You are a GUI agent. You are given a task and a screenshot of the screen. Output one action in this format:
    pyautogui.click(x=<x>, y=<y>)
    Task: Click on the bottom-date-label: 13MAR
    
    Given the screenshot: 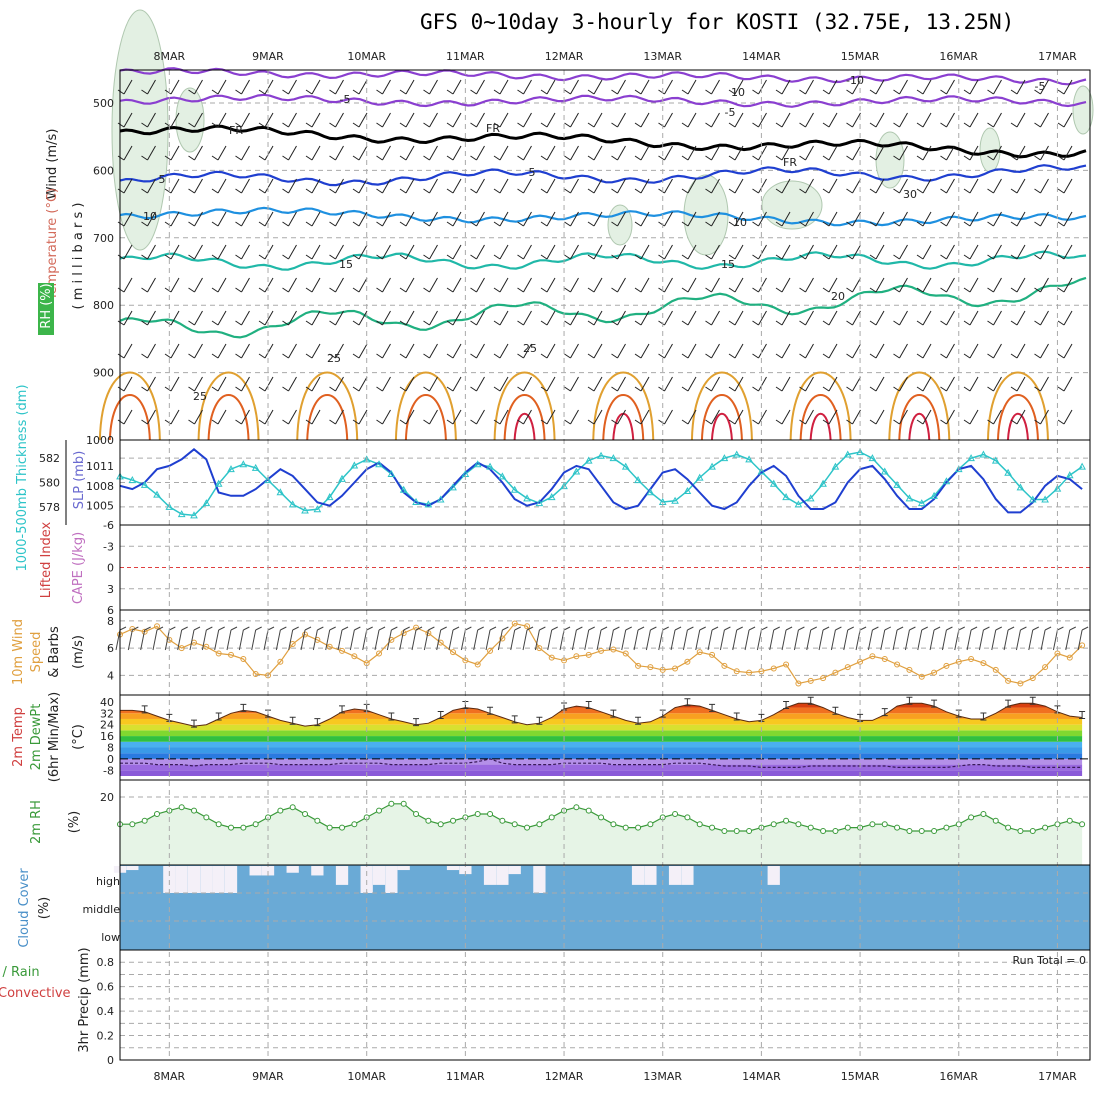 What is the action you would take?
    pyautogui.click(x=662, y=1076)
    